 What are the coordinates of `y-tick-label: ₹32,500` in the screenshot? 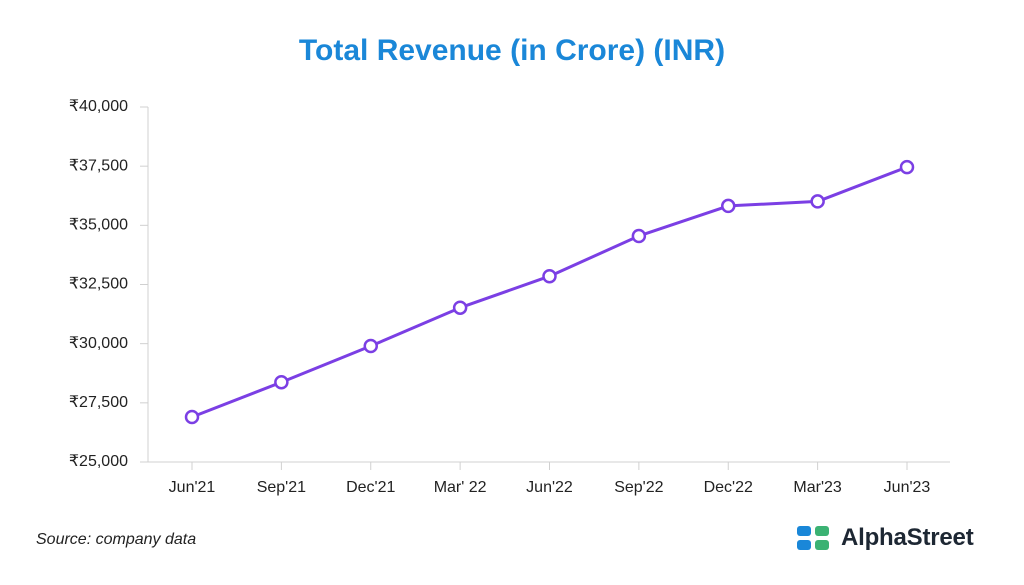 It's located at (98, 284).